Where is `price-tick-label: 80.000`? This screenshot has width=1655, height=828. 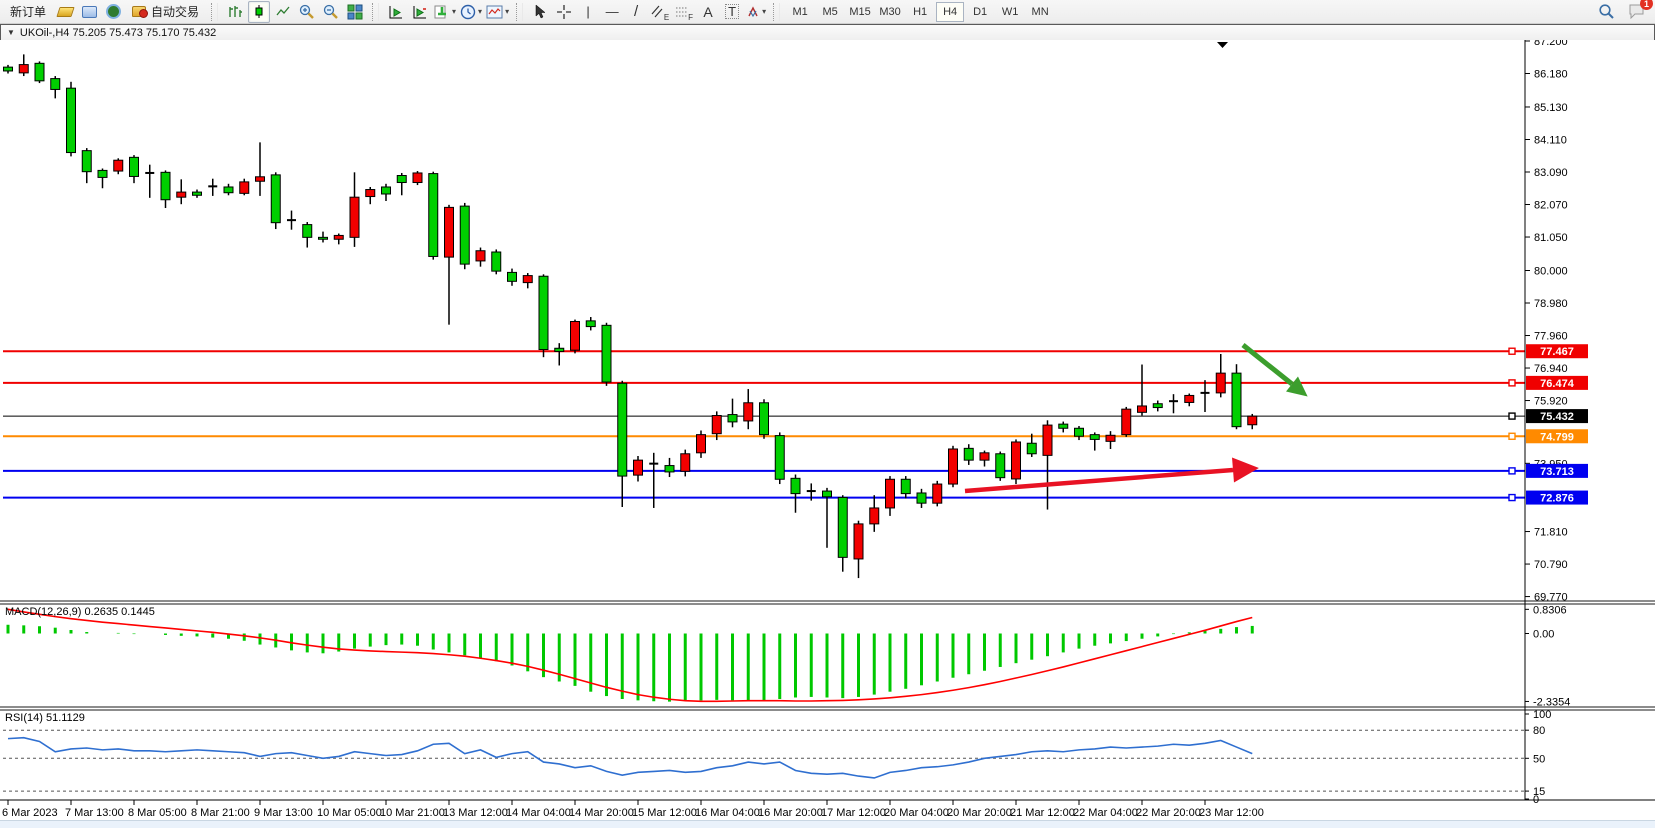
price-tick-label: 80.000 is located at coordinates (1551, 271).